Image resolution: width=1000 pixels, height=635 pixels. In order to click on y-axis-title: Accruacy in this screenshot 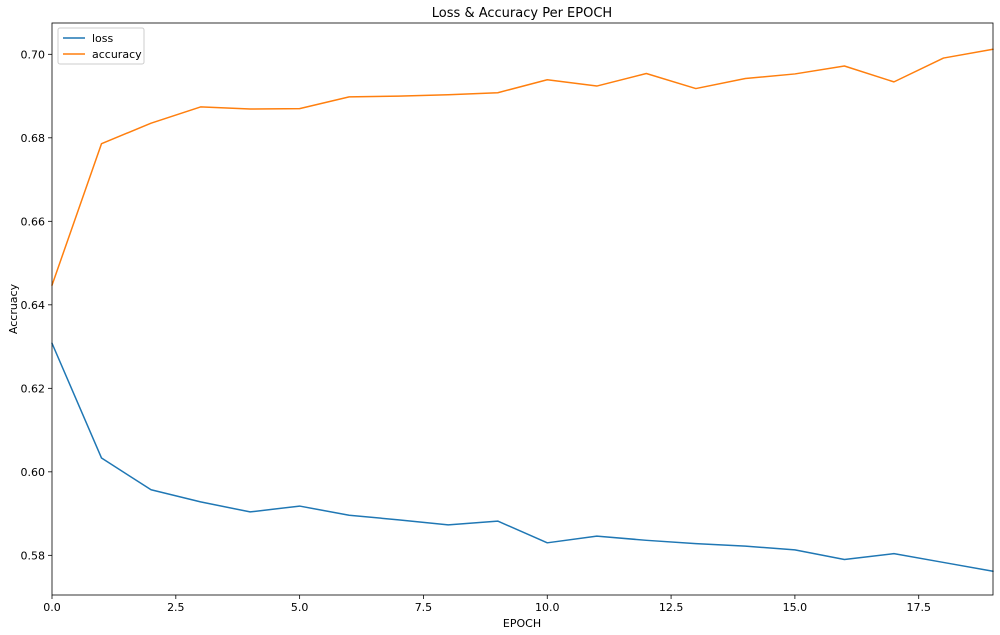, I will do `click(13, 308)`.